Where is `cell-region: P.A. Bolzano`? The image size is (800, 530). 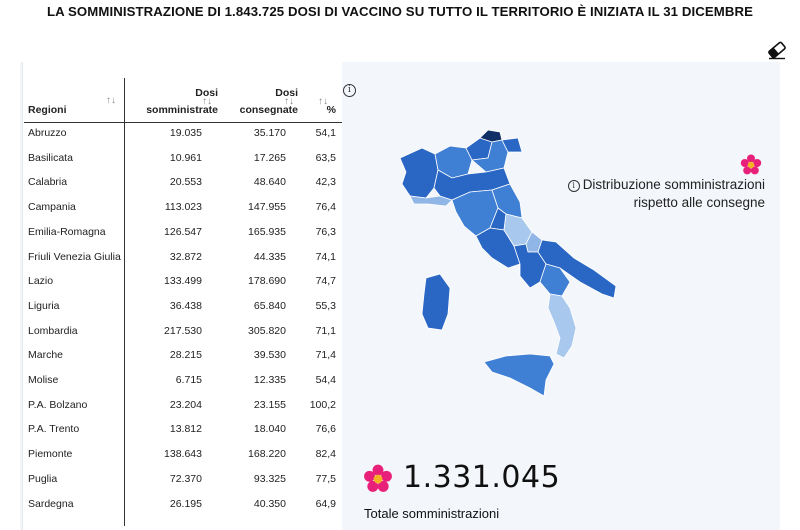 cell-region: P.A. Bolzano is located at coordinates (58, 404).